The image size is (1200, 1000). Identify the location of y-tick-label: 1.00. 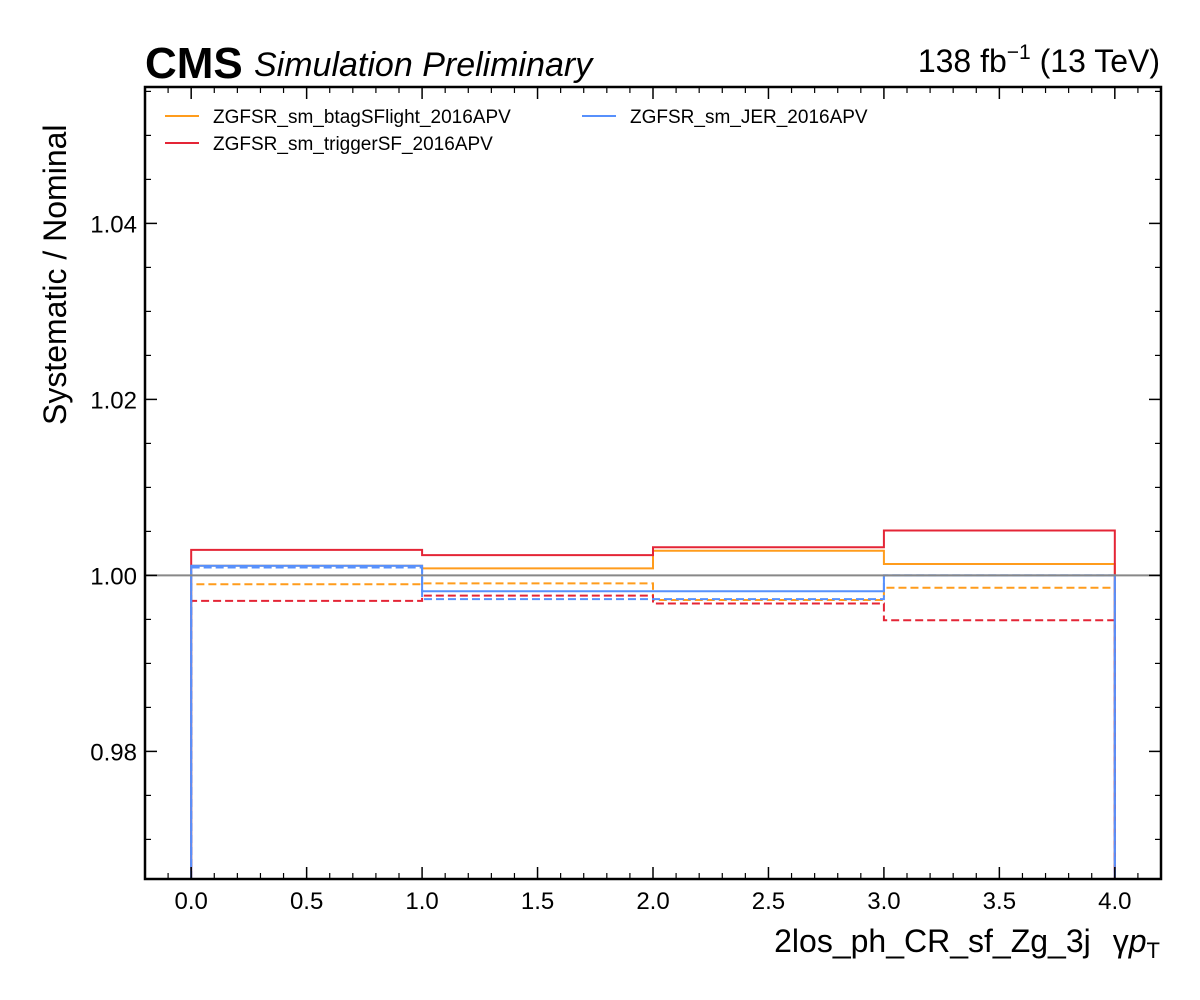
(113, 576).